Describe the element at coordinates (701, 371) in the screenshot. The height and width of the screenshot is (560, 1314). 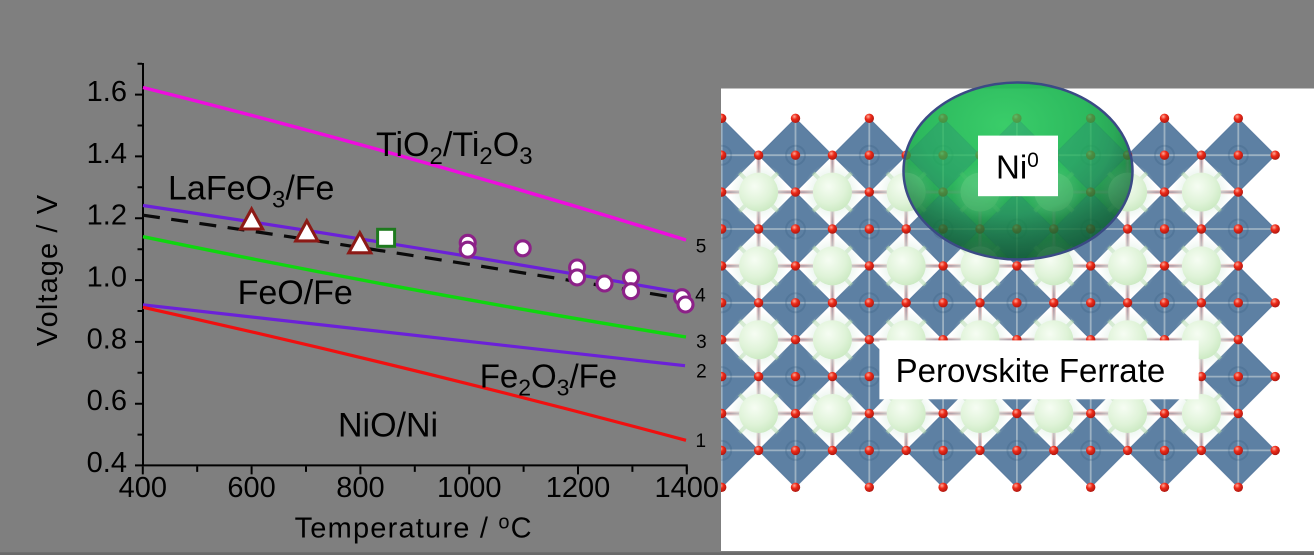
I see `svg-text: 2` at that location.